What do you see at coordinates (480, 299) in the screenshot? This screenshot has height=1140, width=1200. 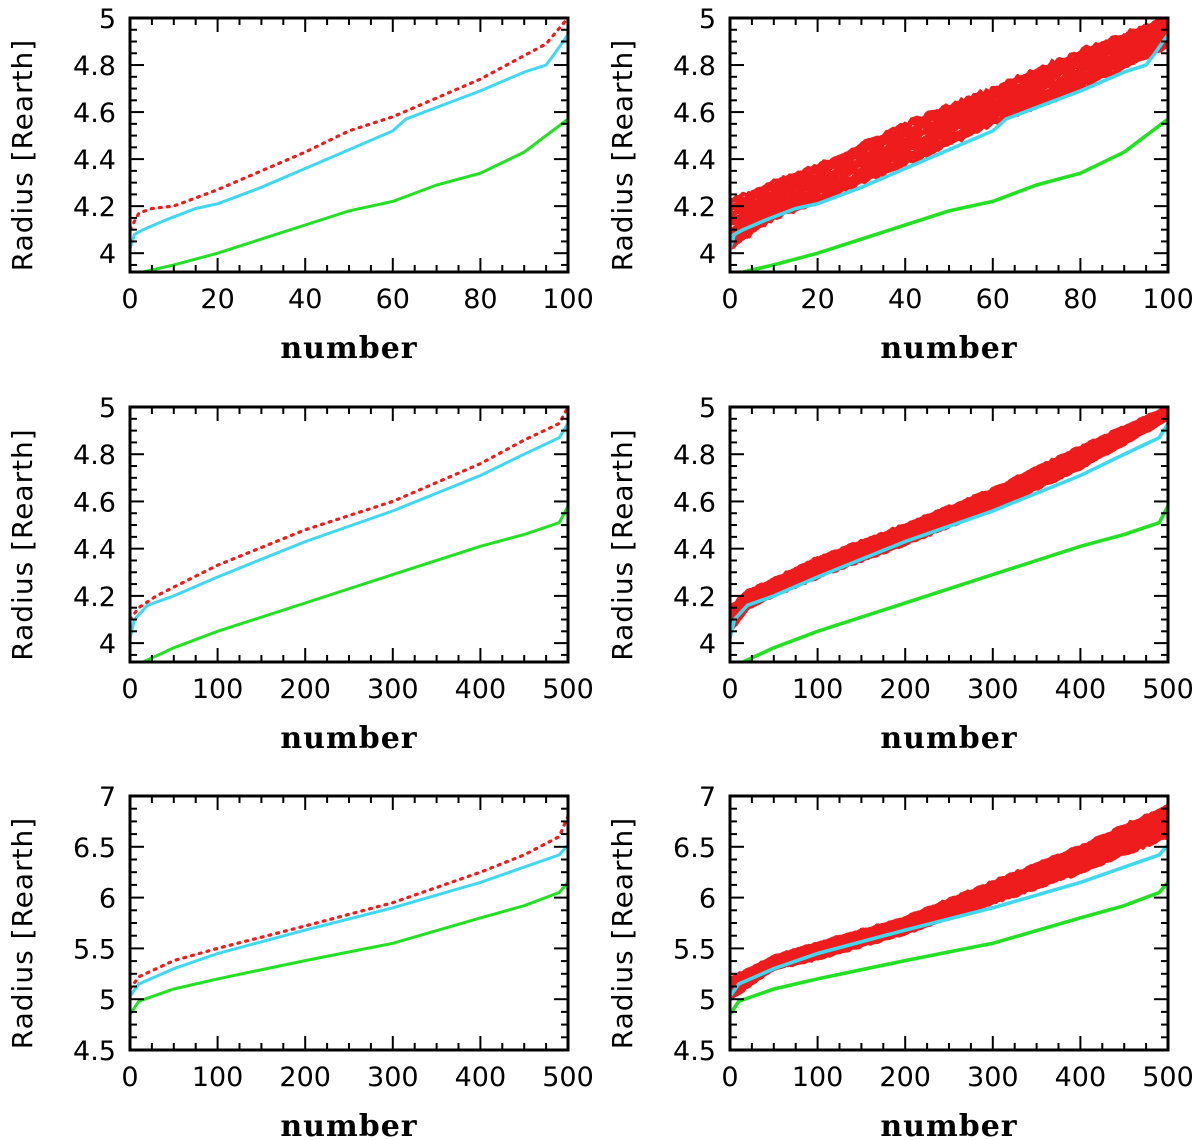 I see `x-tick-label: 80` at bounding box center [480, 299].